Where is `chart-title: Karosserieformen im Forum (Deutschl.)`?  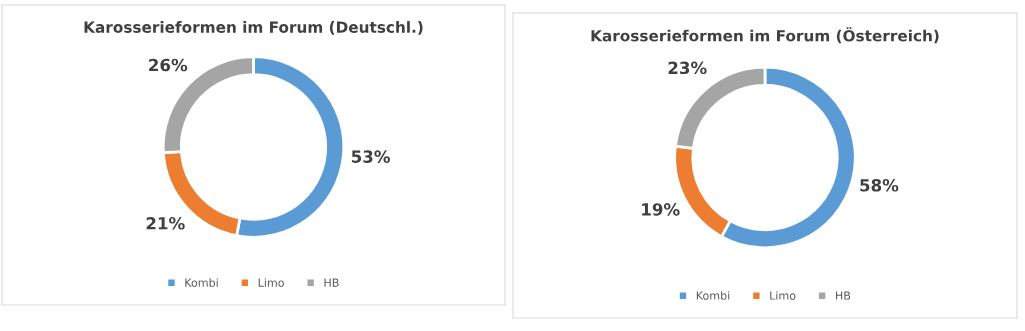 chart-title: Karosserieformen im Forum (Deutschl.) is located at coordinates (253, 28).